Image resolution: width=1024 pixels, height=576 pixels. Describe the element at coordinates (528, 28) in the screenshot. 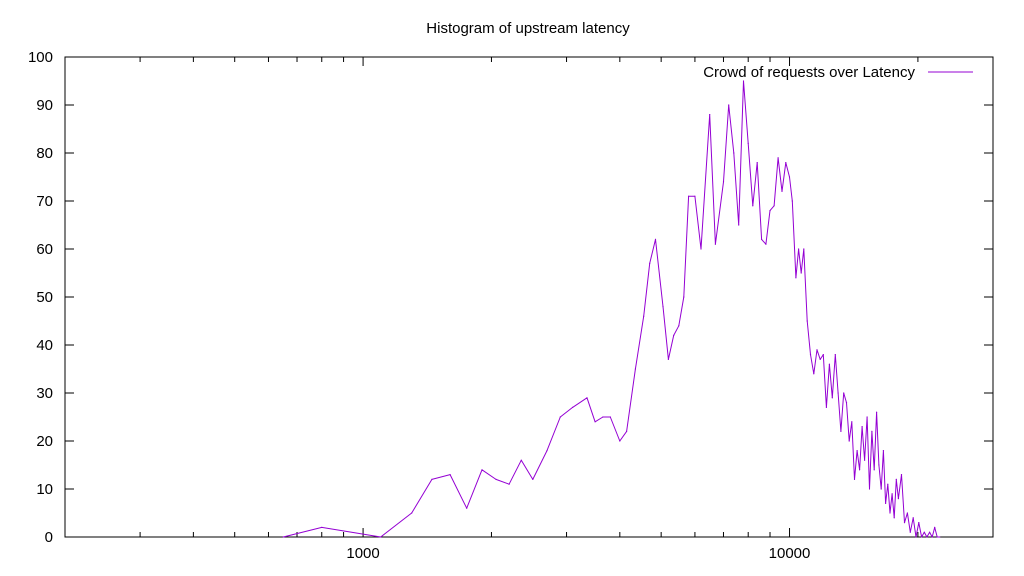

I see `chart-title: Histogram of upstream latency` at that location.